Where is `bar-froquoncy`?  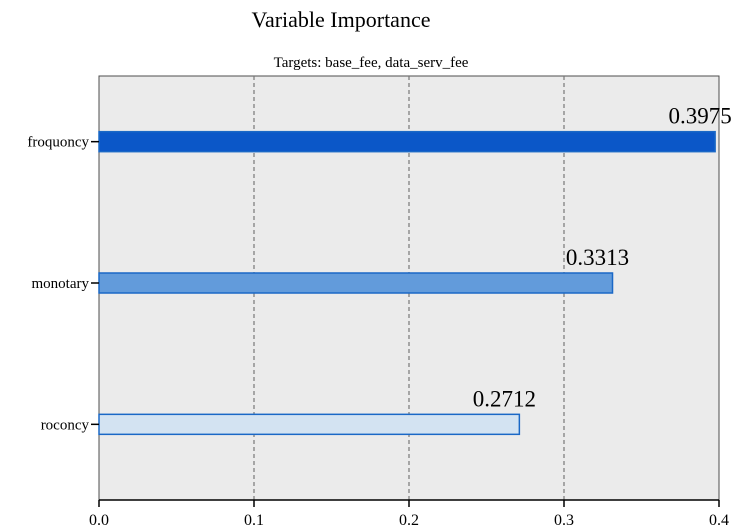
bar-froquoncy is located at coordinates (407, 141).